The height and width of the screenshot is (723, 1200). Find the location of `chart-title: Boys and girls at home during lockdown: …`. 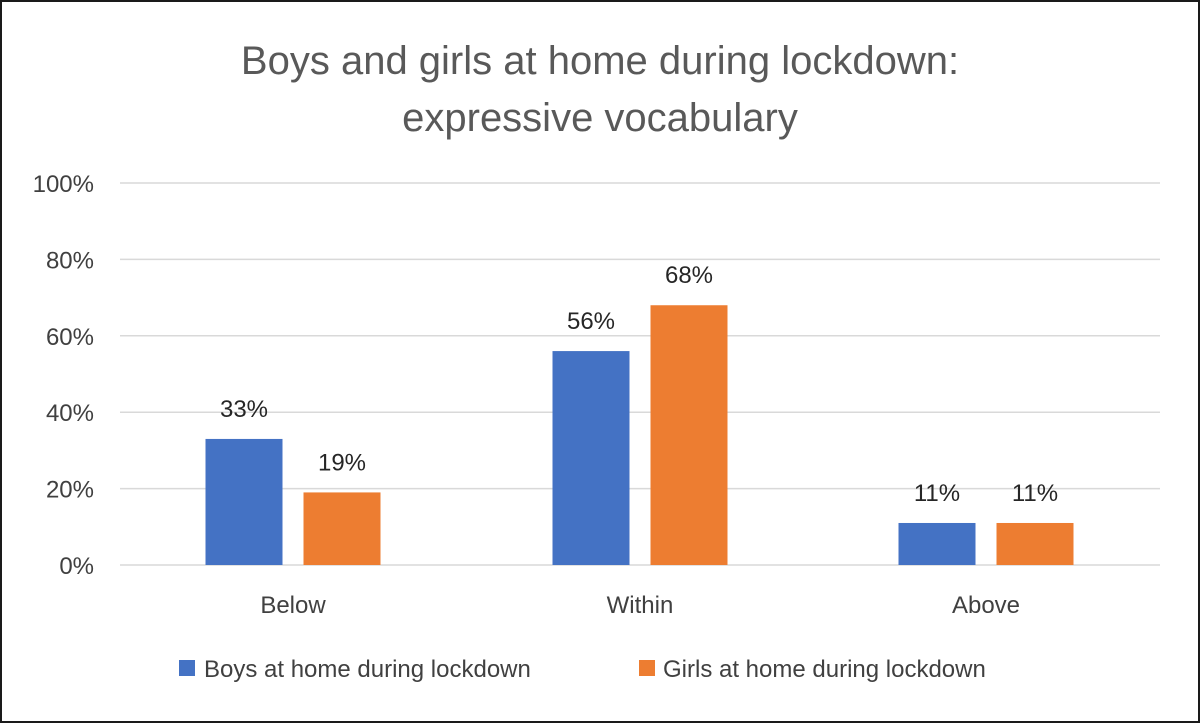

chart-title: Boys and girls at home during lockdown: … is located at coordinates (600, 89).